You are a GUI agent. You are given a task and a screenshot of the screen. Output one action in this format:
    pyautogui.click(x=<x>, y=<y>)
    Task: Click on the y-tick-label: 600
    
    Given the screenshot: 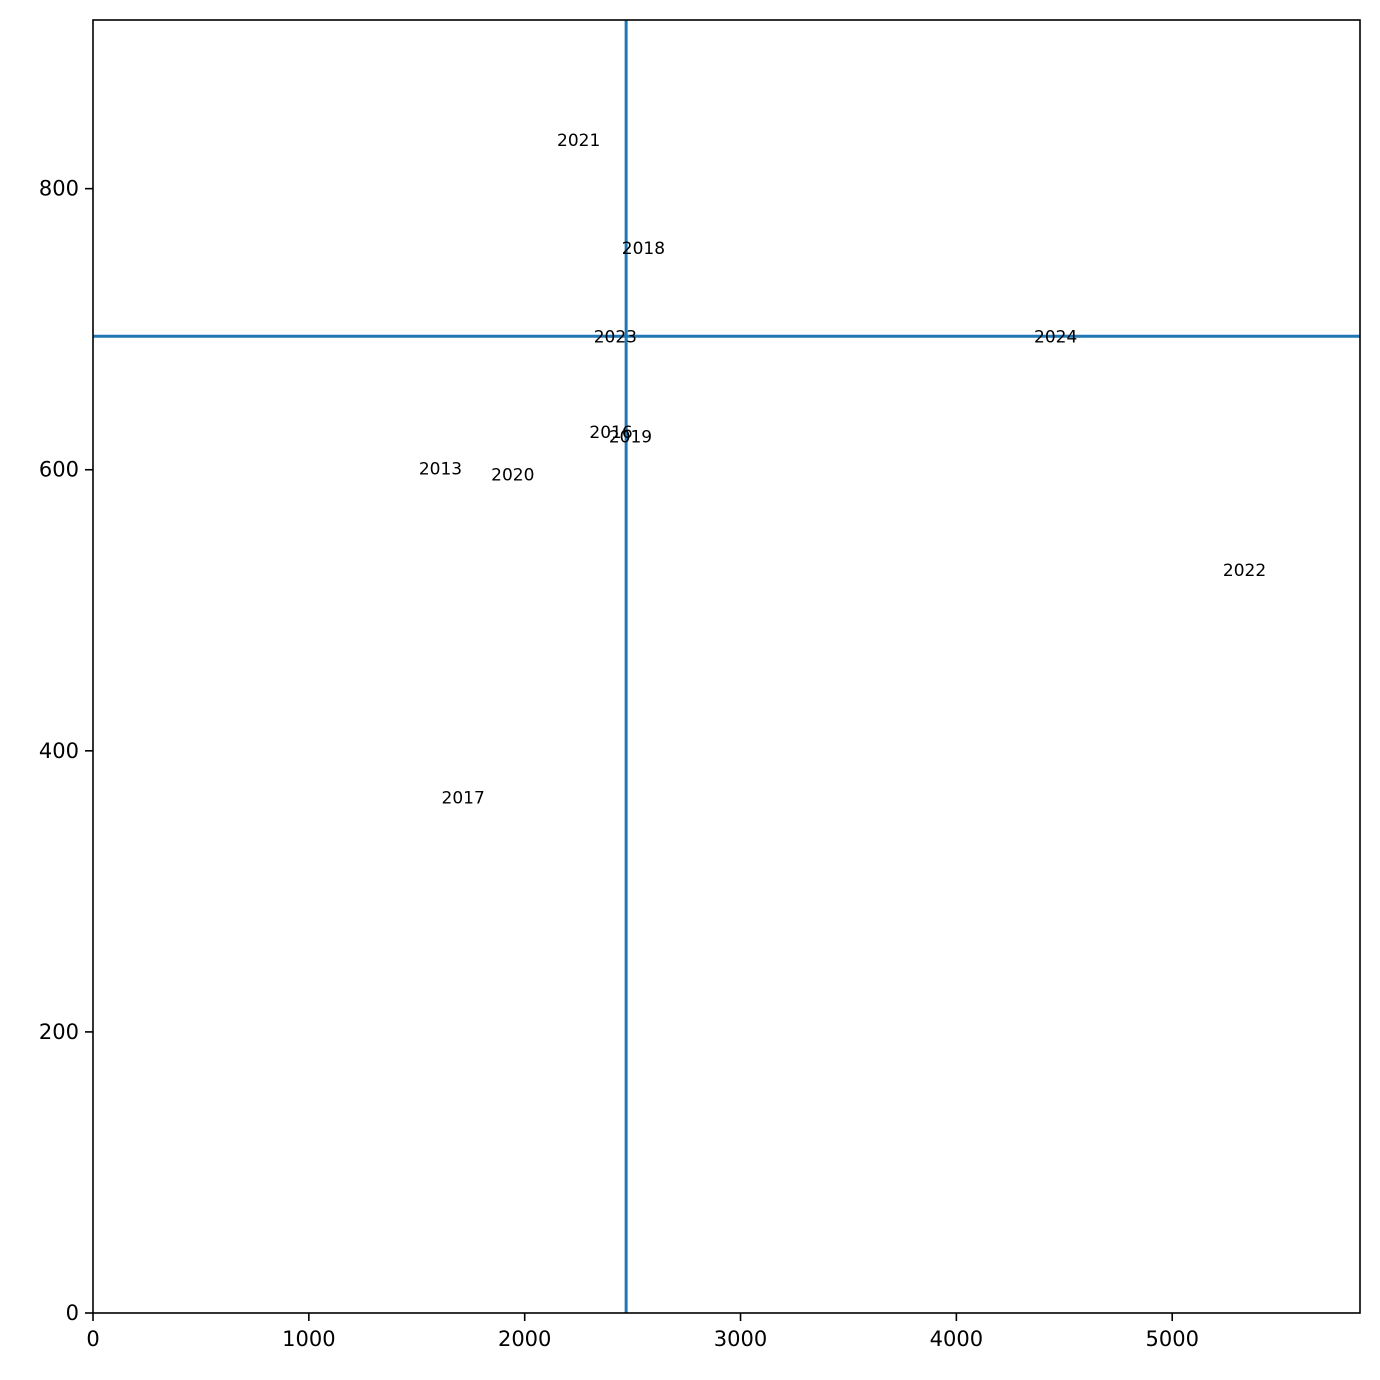 What is the action you would take?
    pyautogui.click(x=59, y=470)
    